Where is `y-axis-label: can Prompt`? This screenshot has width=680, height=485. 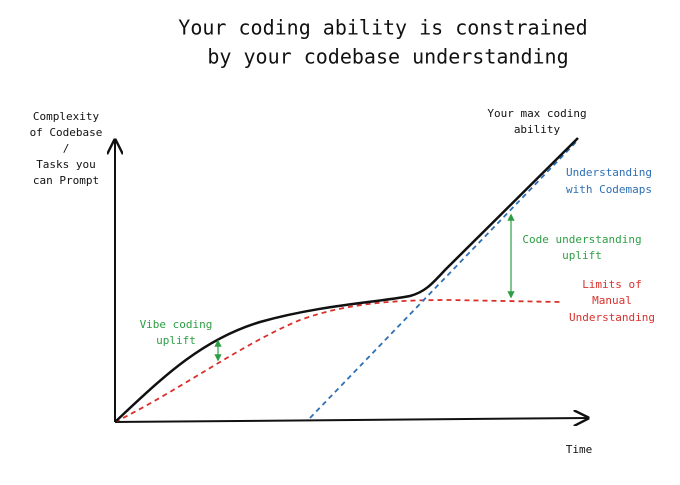
y-axis-label: can Prompt is located at coordinates (66, 180).